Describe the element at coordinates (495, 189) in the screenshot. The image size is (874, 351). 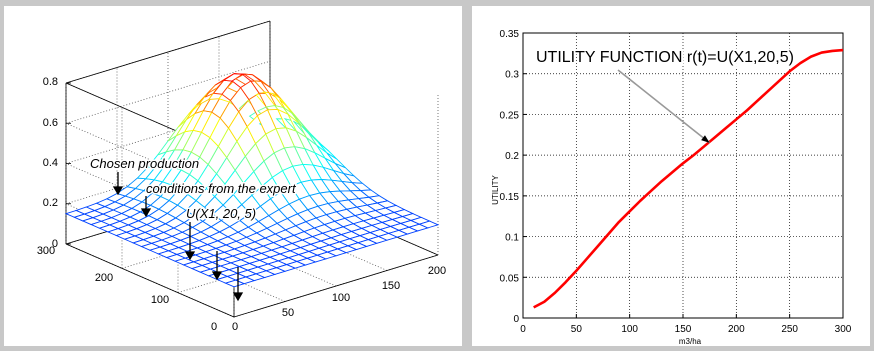
I see `y-axis-label: UTILITY` at that location.